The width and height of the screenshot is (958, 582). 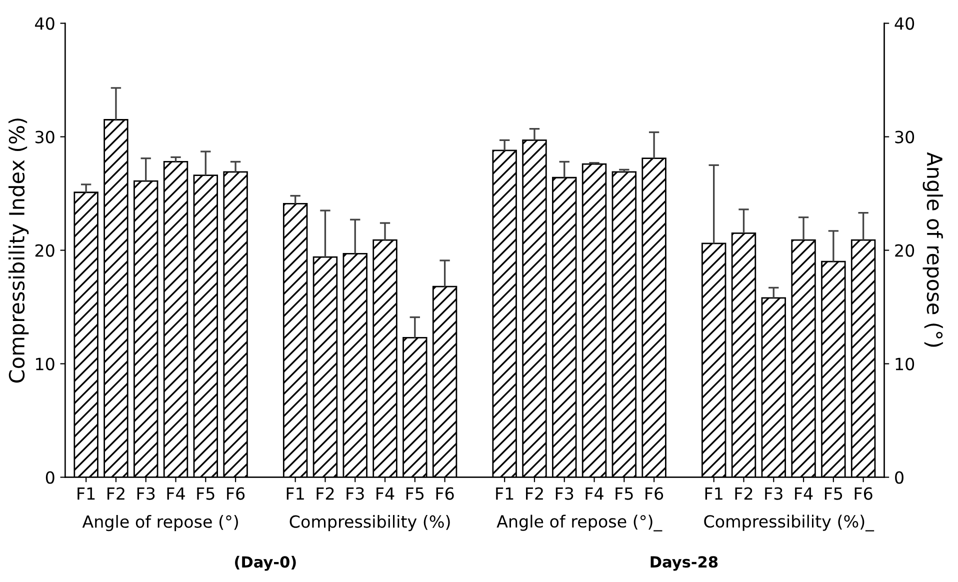 I want to click on y2-tick-label: 10, so click(x=905, y=364).